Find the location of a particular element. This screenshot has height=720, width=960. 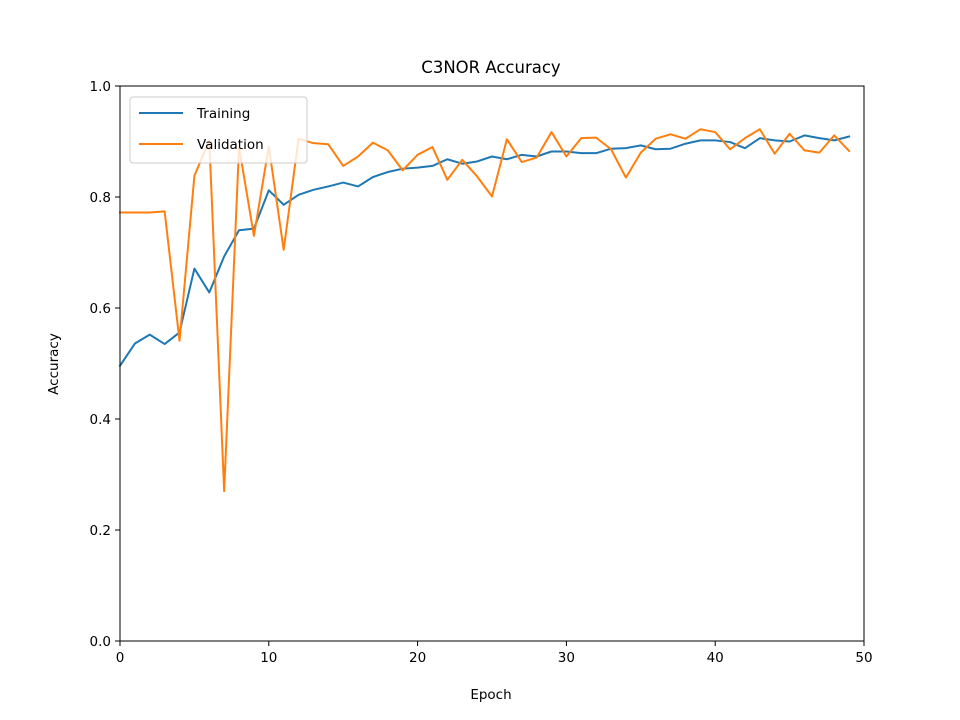

y-tick-label: 1.0 is located at coordinates (100, 87).